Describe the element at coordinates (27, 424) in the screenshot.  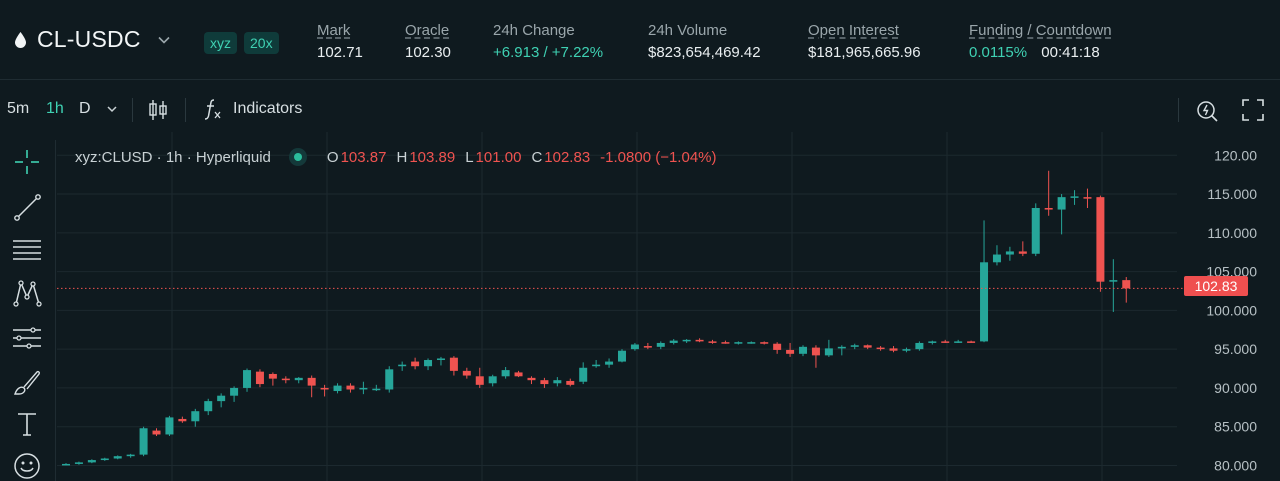
I see `text-icon` at that location.